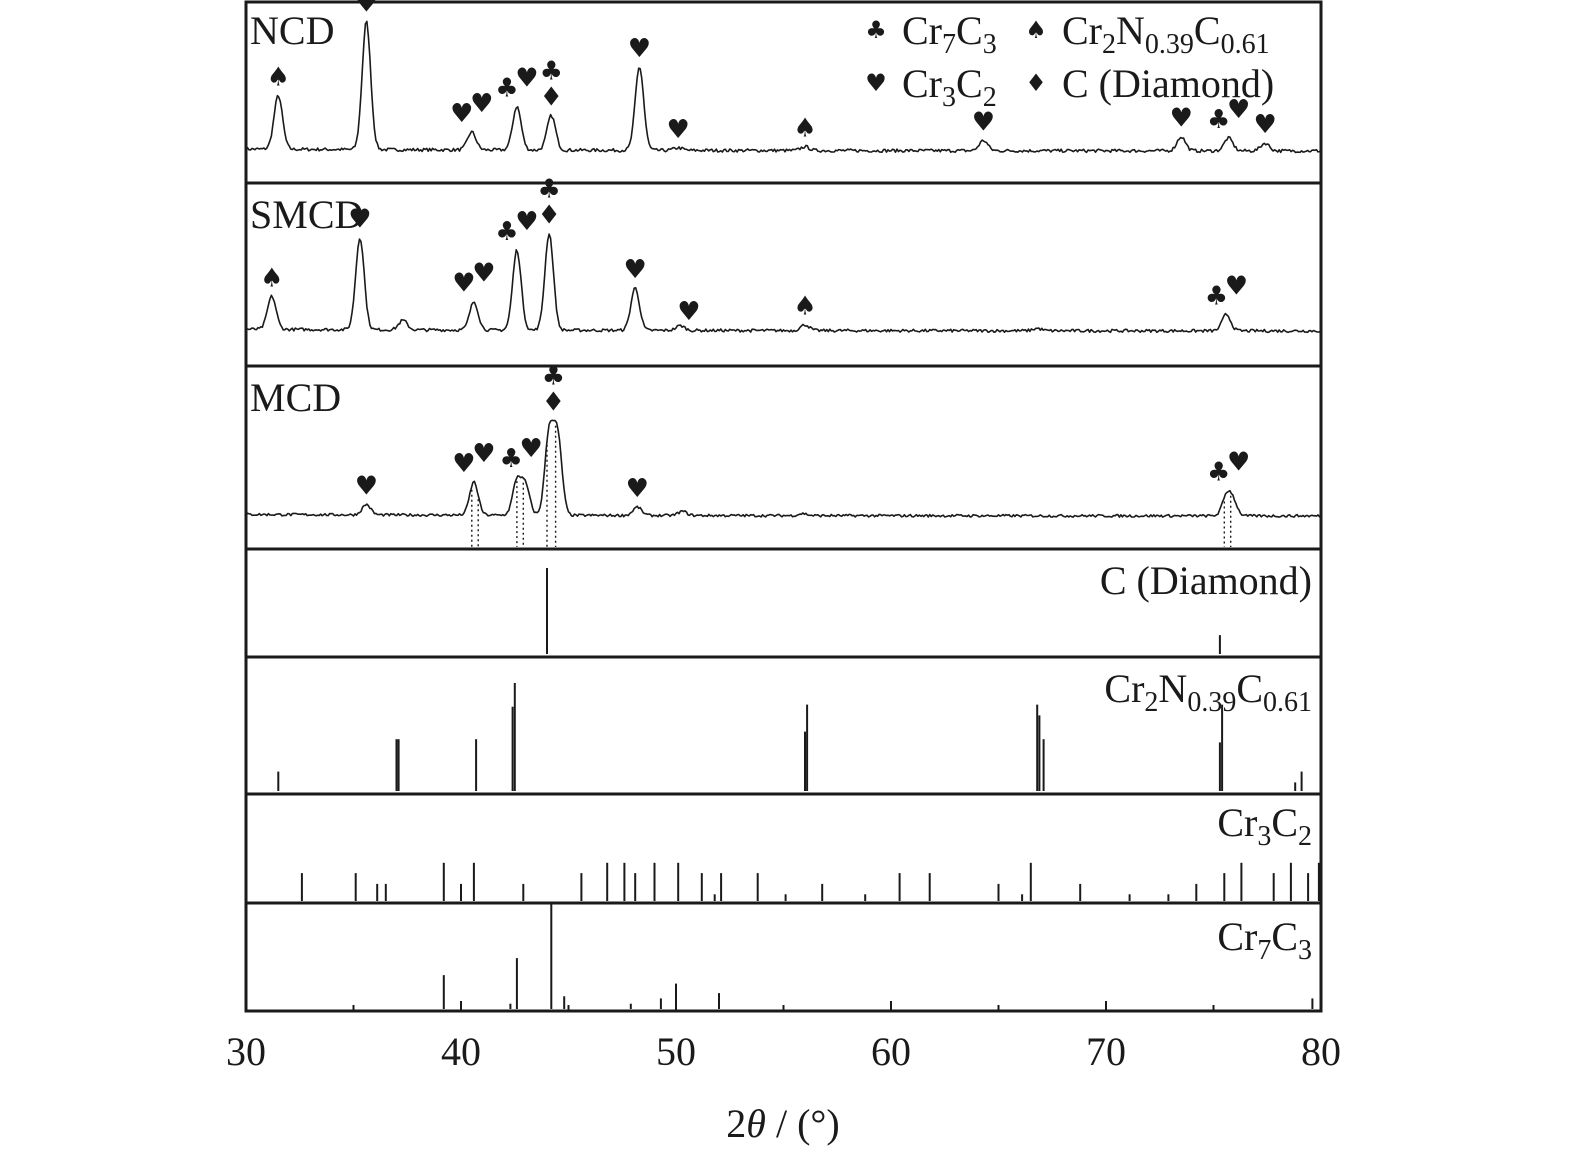 The image size is (1575, 1157). I want to click on reference-label-2-s2: 0.39, so click(1211, 702).